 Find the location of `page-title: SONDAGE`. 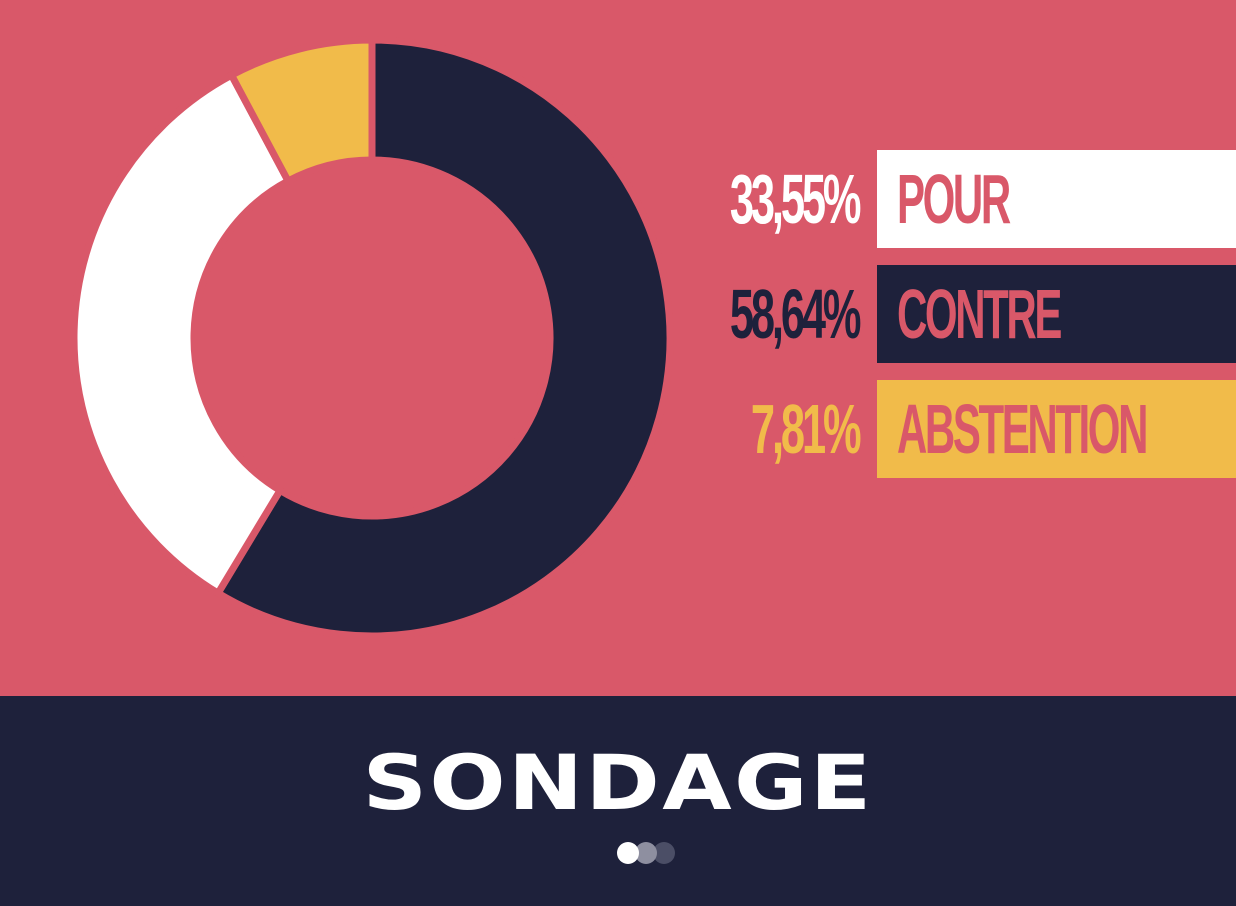

page-title: SONDAGE is located at coordinates (618, 782).